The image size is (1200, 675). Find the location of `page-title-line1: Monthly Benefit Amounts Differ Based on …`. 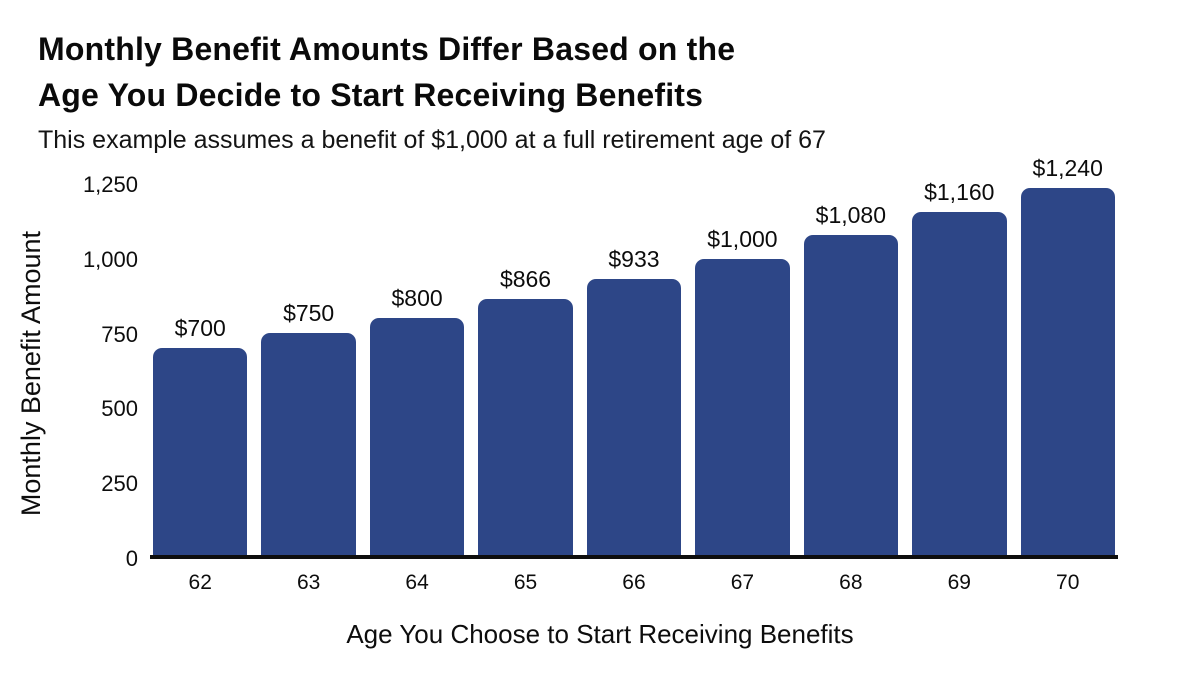

page-title-line1: Monthly Benefit Amounts Differ Based on … is located at coordinates (387, 49).